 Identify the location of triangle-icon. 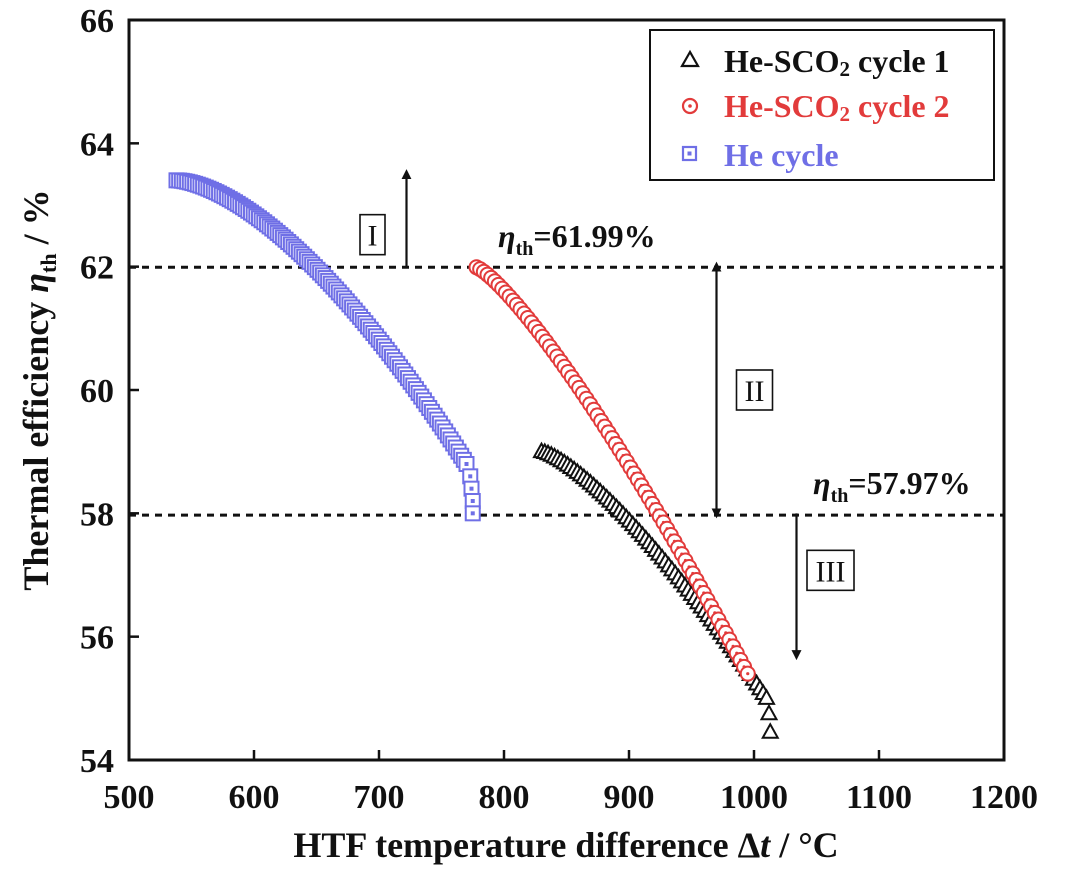
(690, 58).